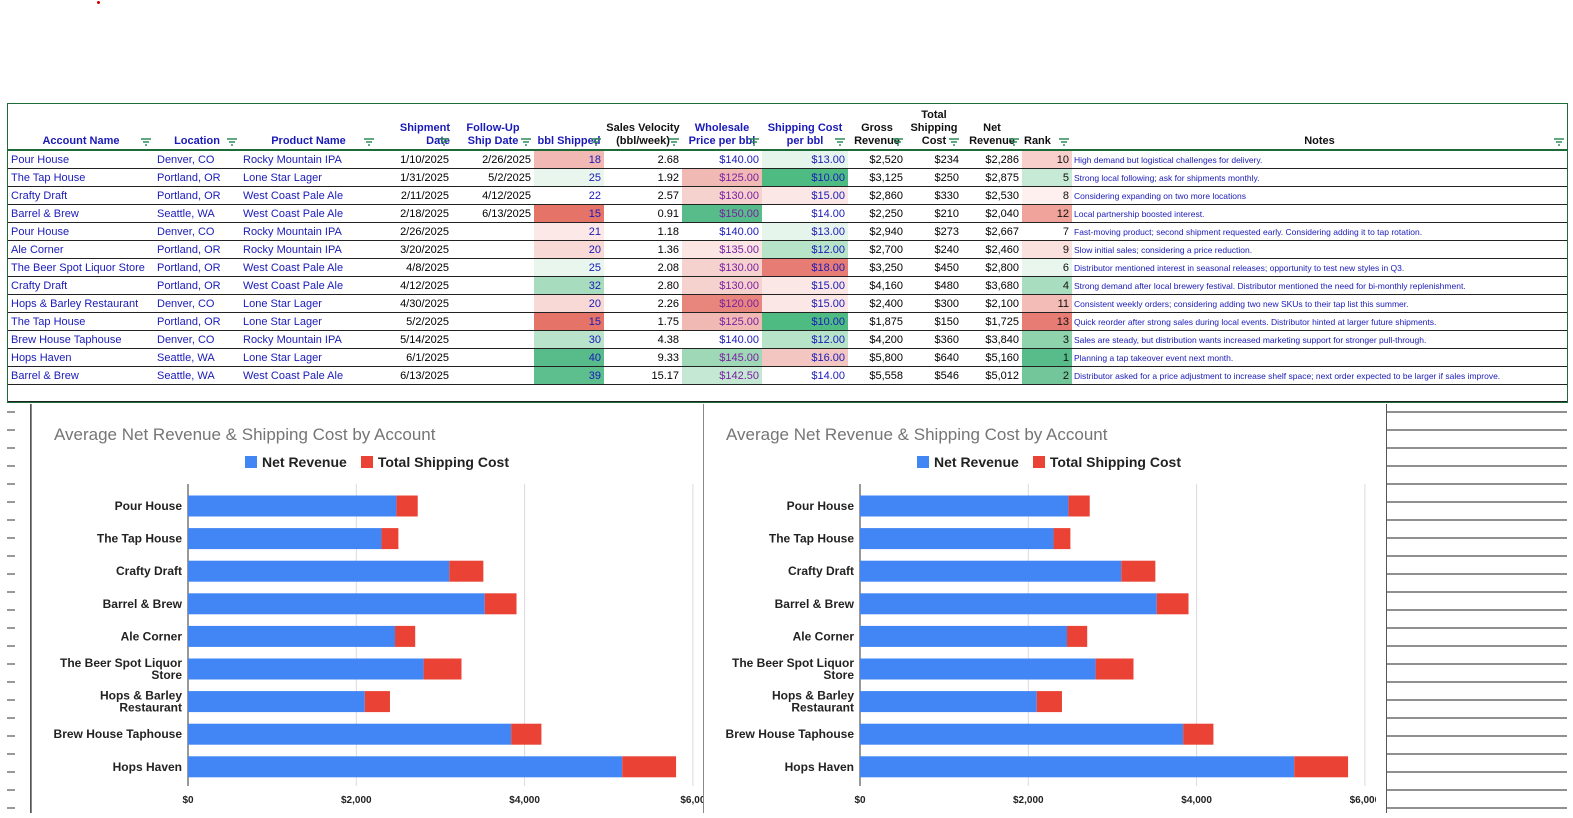 The height and width of the screenshot is (818, 1573). Describe the element at coordinates (308, 195) in the screenshot. I see `cell-product: West Coast Pale Ale` at that location.